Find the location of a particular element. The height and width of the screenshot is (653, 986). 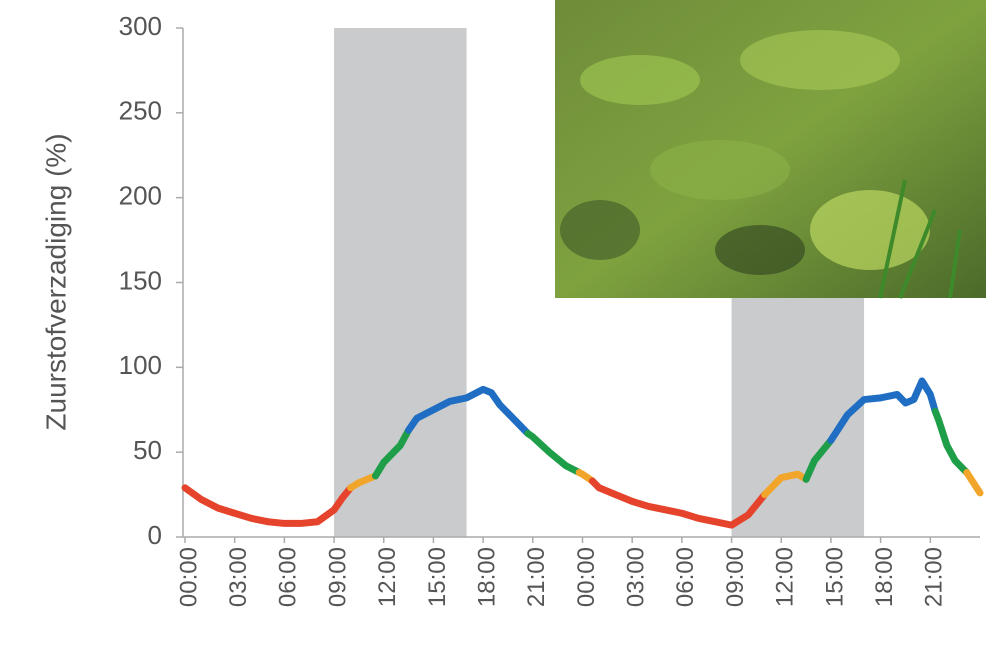

y-tick-label: 50 is located at coordinates (147, 450).